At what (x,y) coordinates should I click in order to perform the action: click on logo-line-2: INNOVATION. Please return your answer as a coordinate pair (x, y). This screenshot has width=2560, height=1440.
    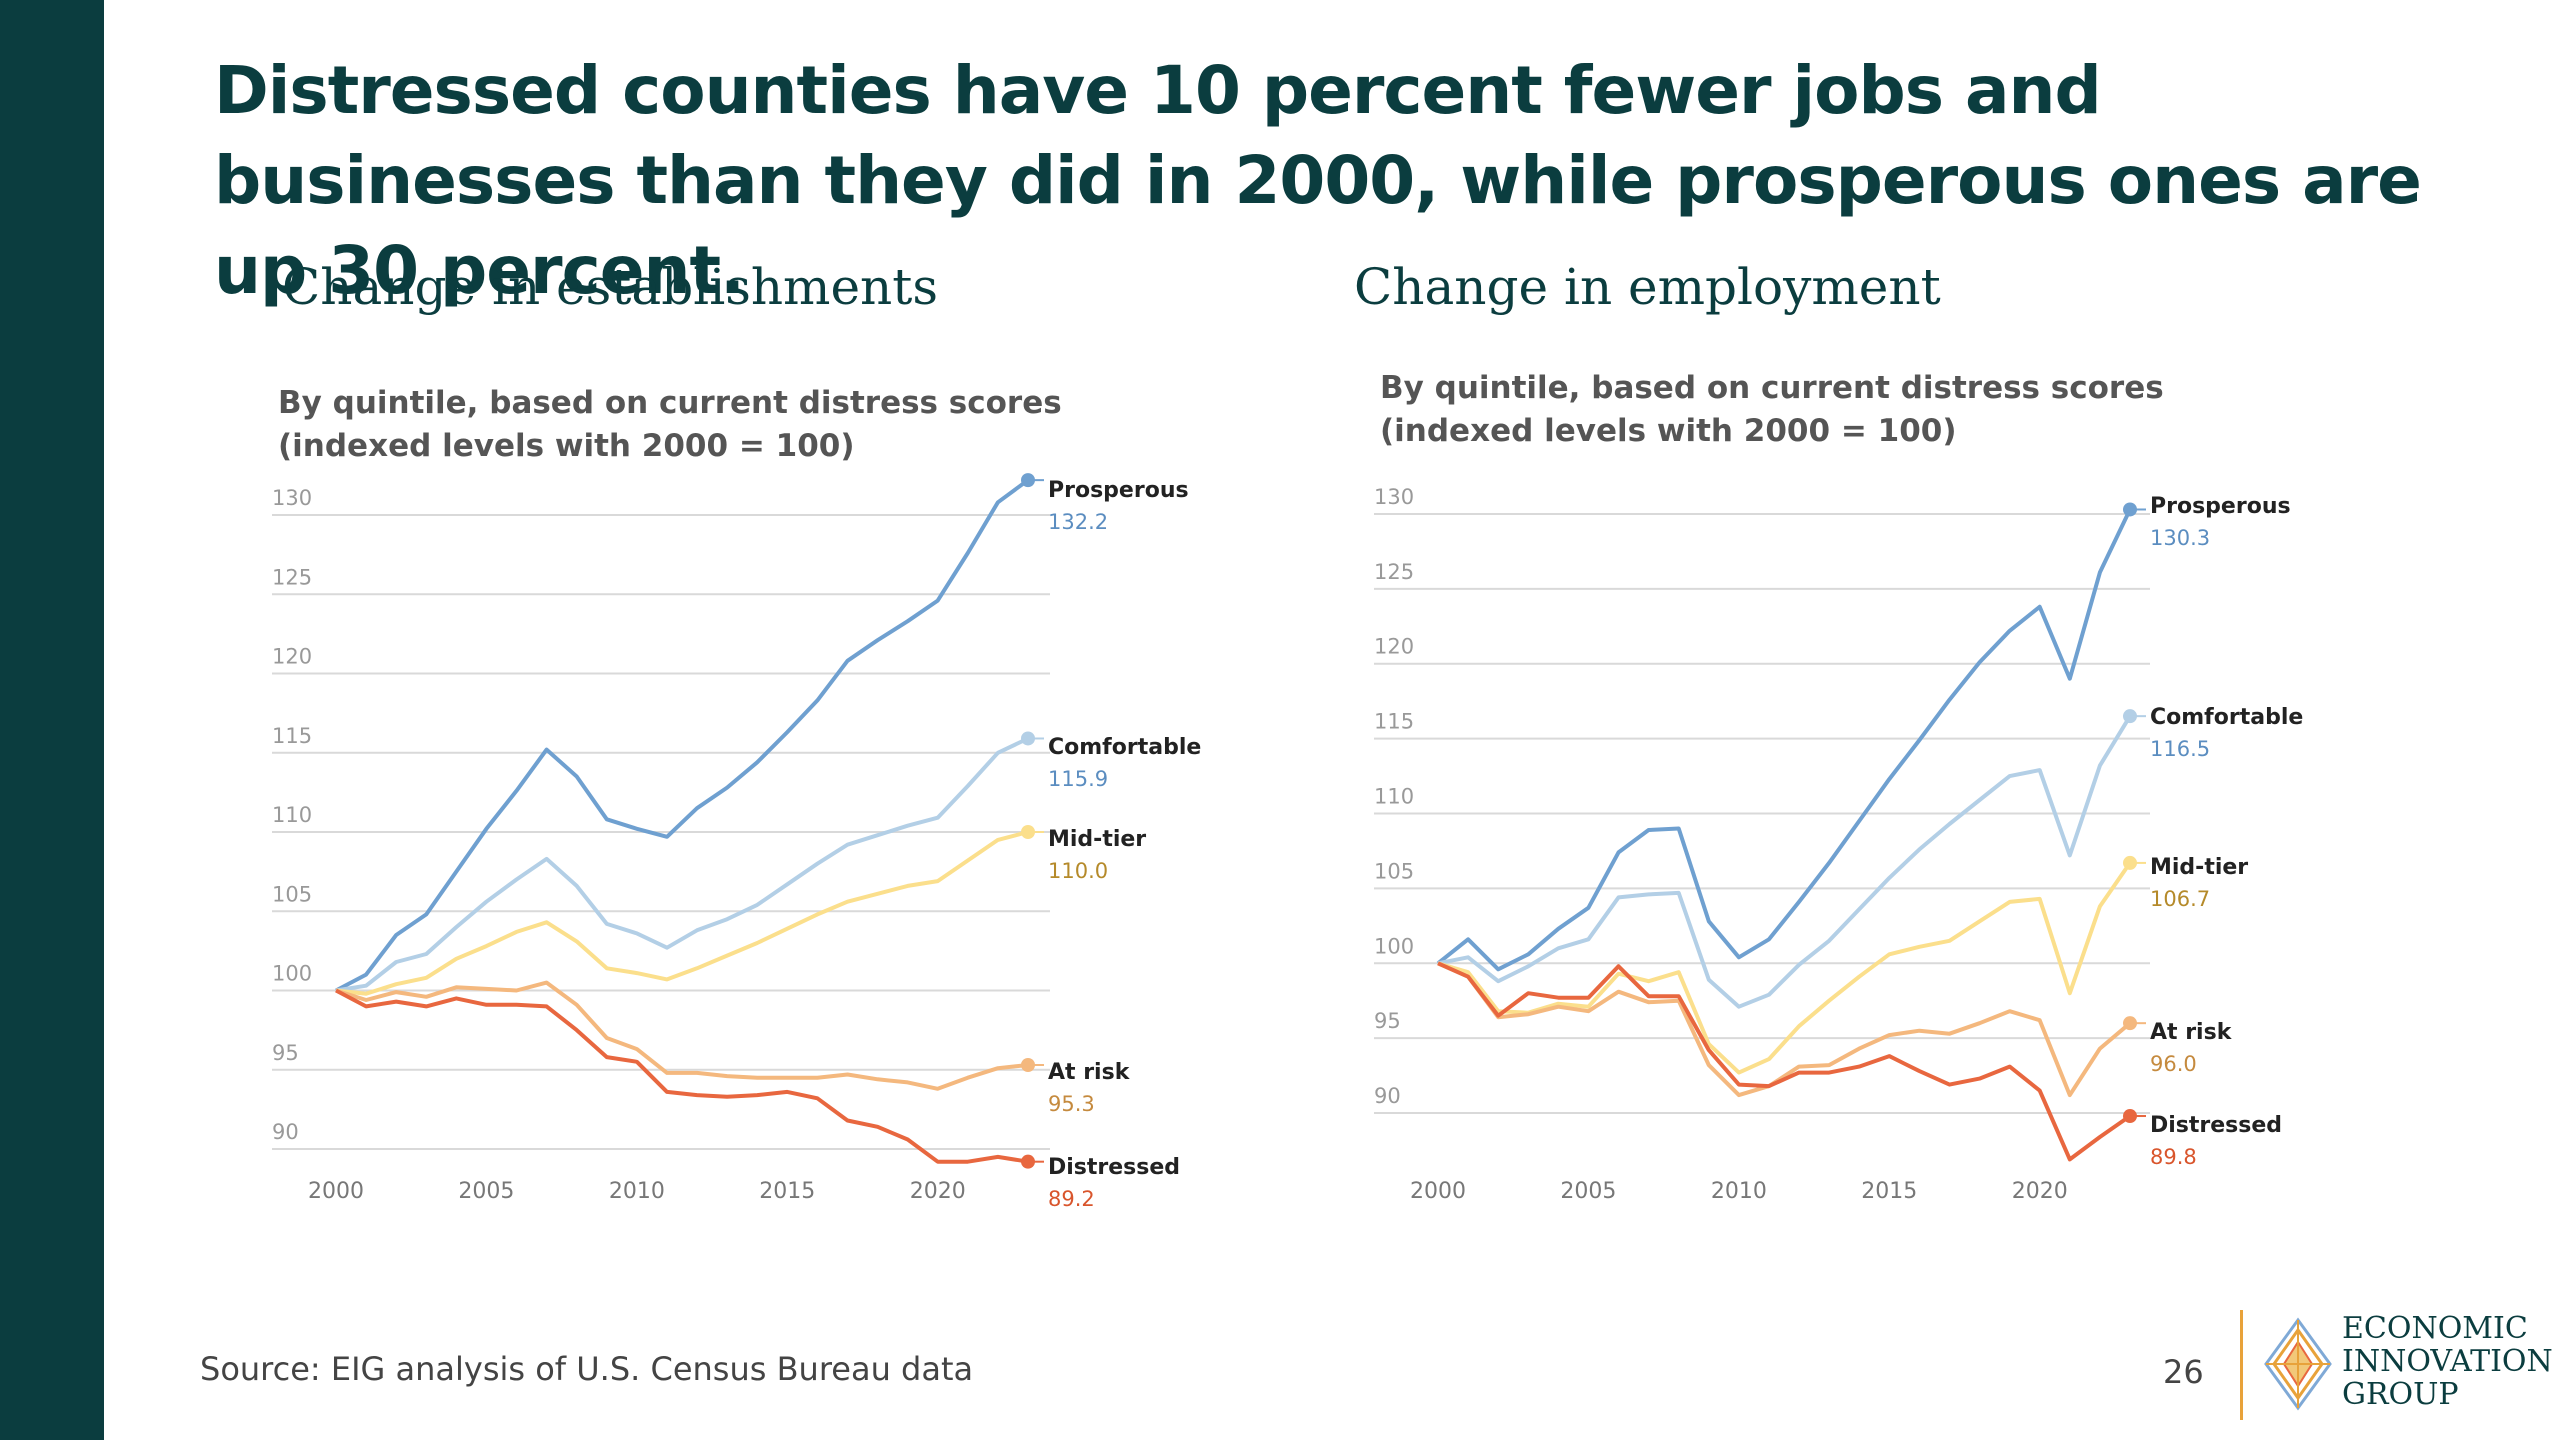
    Looking at the image, I should click on (2447, 1361).